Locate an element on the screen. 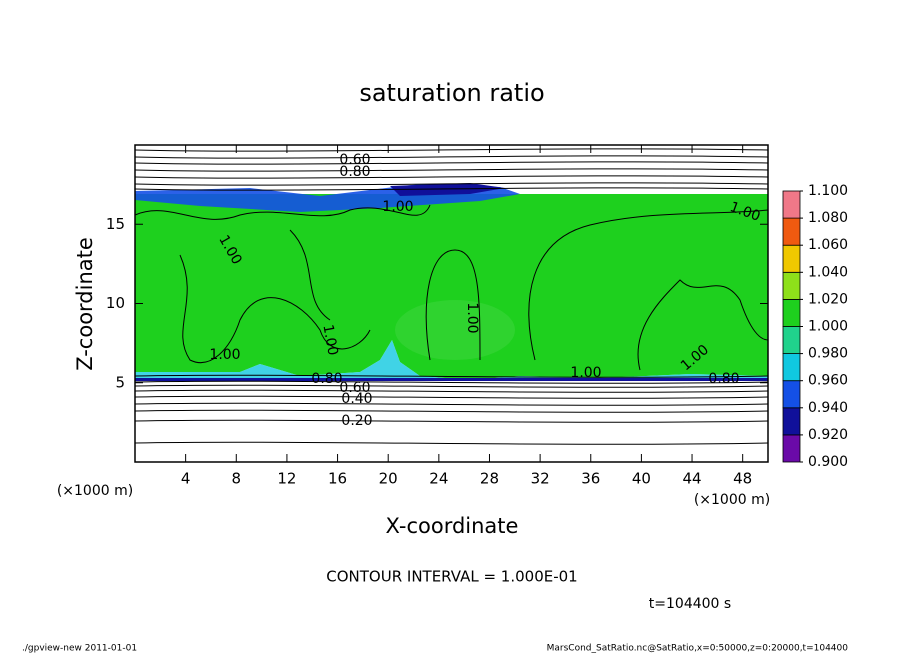 The height and width of the screenshot is (654, 904). colorbar-tick-label: 0.900 is located at coordinates (828, 462).